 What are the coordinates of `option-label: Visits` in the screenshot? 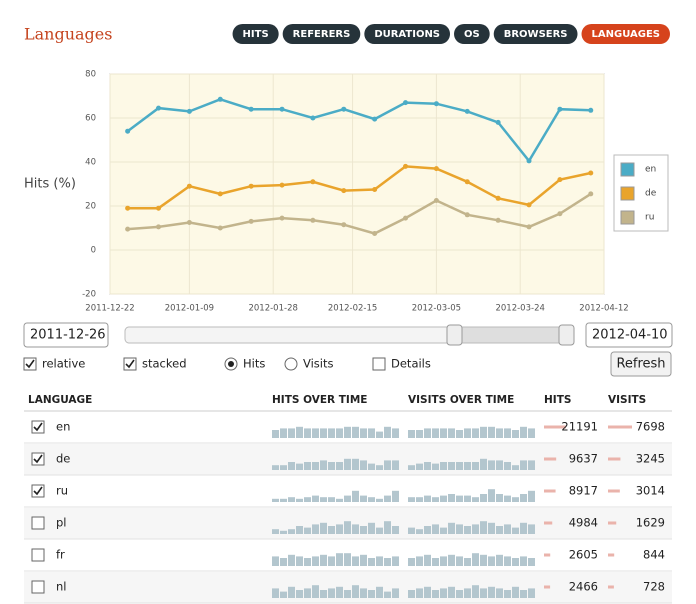 It's located at (318, 364).